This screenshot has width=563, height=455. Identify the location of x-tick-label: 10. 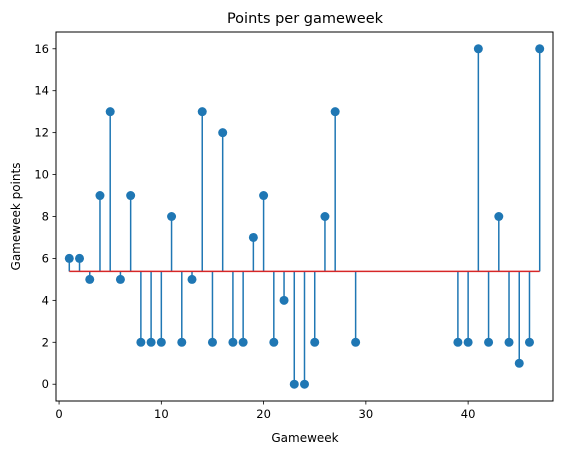
(161, 414).